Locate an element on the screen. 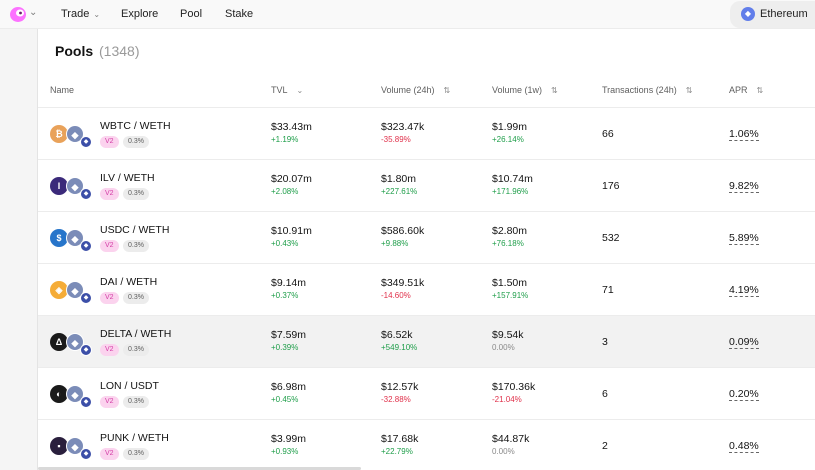 The width and height of the screenshot is (815, 470). pool-pair: PUNK / WETH is located at coordinates (134, 438).